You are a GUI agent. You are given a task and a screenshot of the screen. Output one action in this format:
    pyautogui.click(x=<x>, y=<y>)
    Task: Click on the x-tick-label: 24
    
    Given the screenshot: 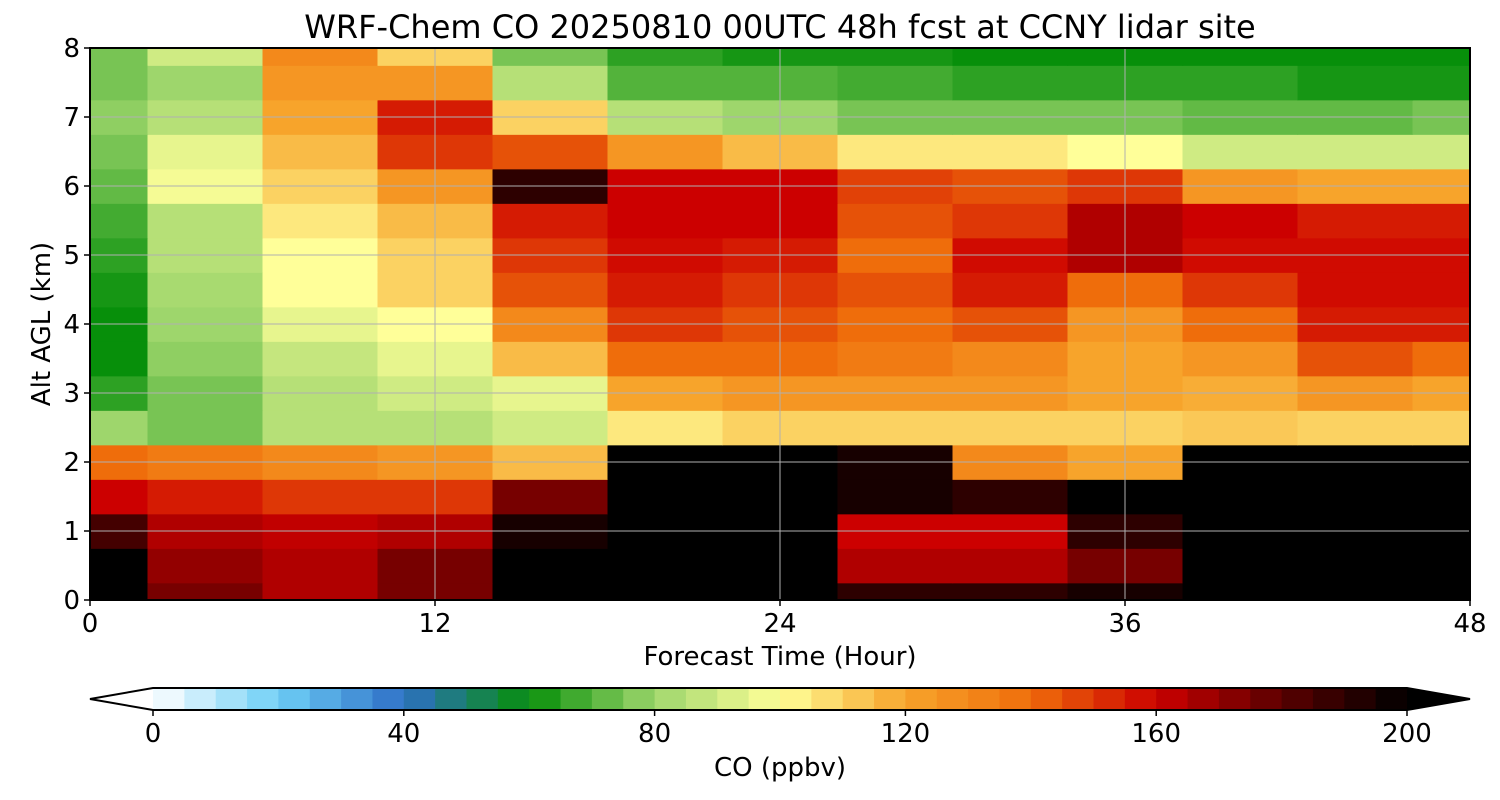 What is the action you would take?
    pyautogui.click(x=779, y=624)
    